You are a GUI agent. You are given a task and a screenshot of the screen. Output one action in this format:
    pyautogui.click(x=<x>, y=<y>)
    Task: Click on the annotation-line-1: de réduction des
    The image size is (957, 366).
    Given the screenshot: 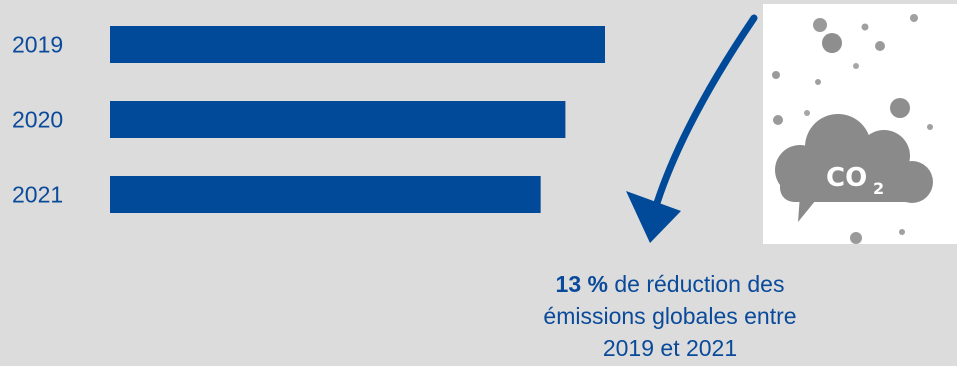 What is the action you would take?
    pyautogui.click(x=699, y=284)
    